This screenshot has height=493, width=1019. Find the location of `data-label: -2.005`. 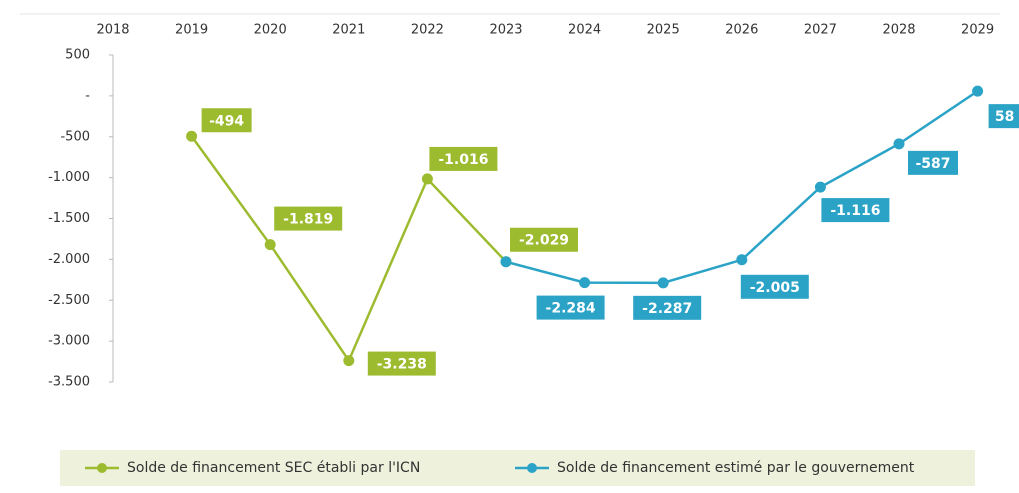

data-label: -2.005 is located at coordinates (775, 288).